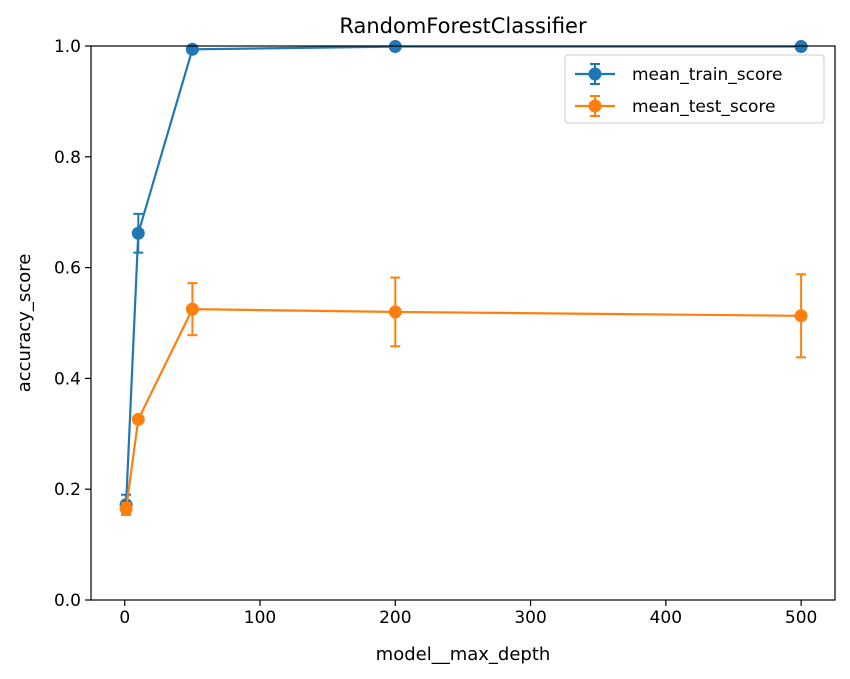 The height and width of the screenshot is (679, 850). Describe the element at coordinates (395, 618) in the screenshot. I see `x-tick-label: 200` at that location.